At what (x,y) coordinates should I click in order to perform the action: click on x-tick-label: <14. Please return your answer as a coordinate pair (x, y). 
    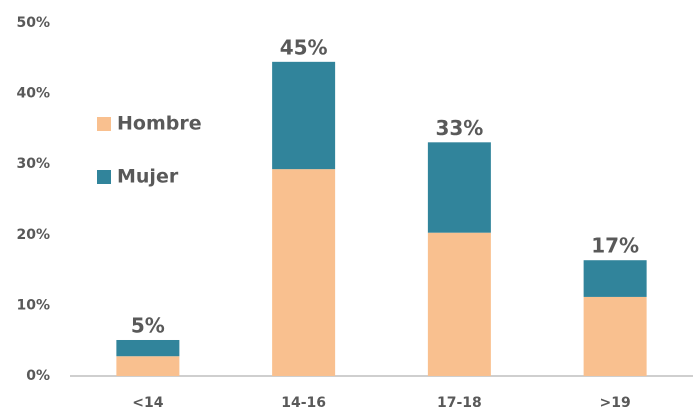
    Looking at the image, I should click on (147, 402).